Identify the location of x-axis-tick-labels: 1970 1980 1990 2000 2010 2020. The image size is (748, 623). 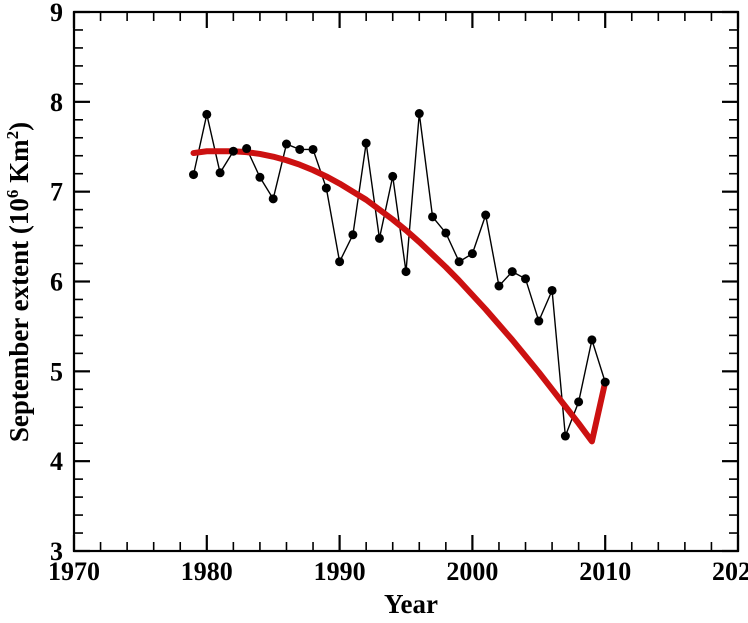
(398, 571).